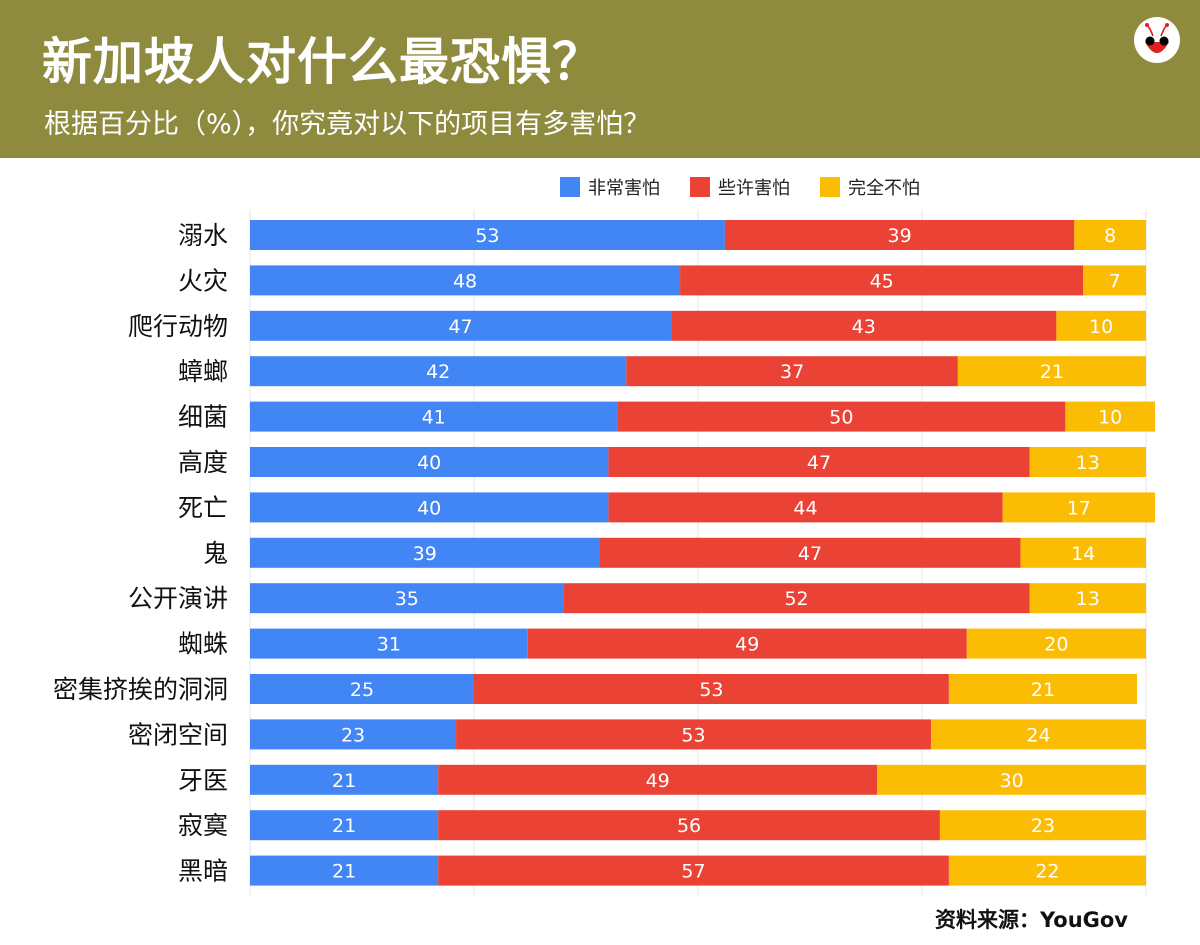  I want to click on data-label: 57, so click(693, 872).